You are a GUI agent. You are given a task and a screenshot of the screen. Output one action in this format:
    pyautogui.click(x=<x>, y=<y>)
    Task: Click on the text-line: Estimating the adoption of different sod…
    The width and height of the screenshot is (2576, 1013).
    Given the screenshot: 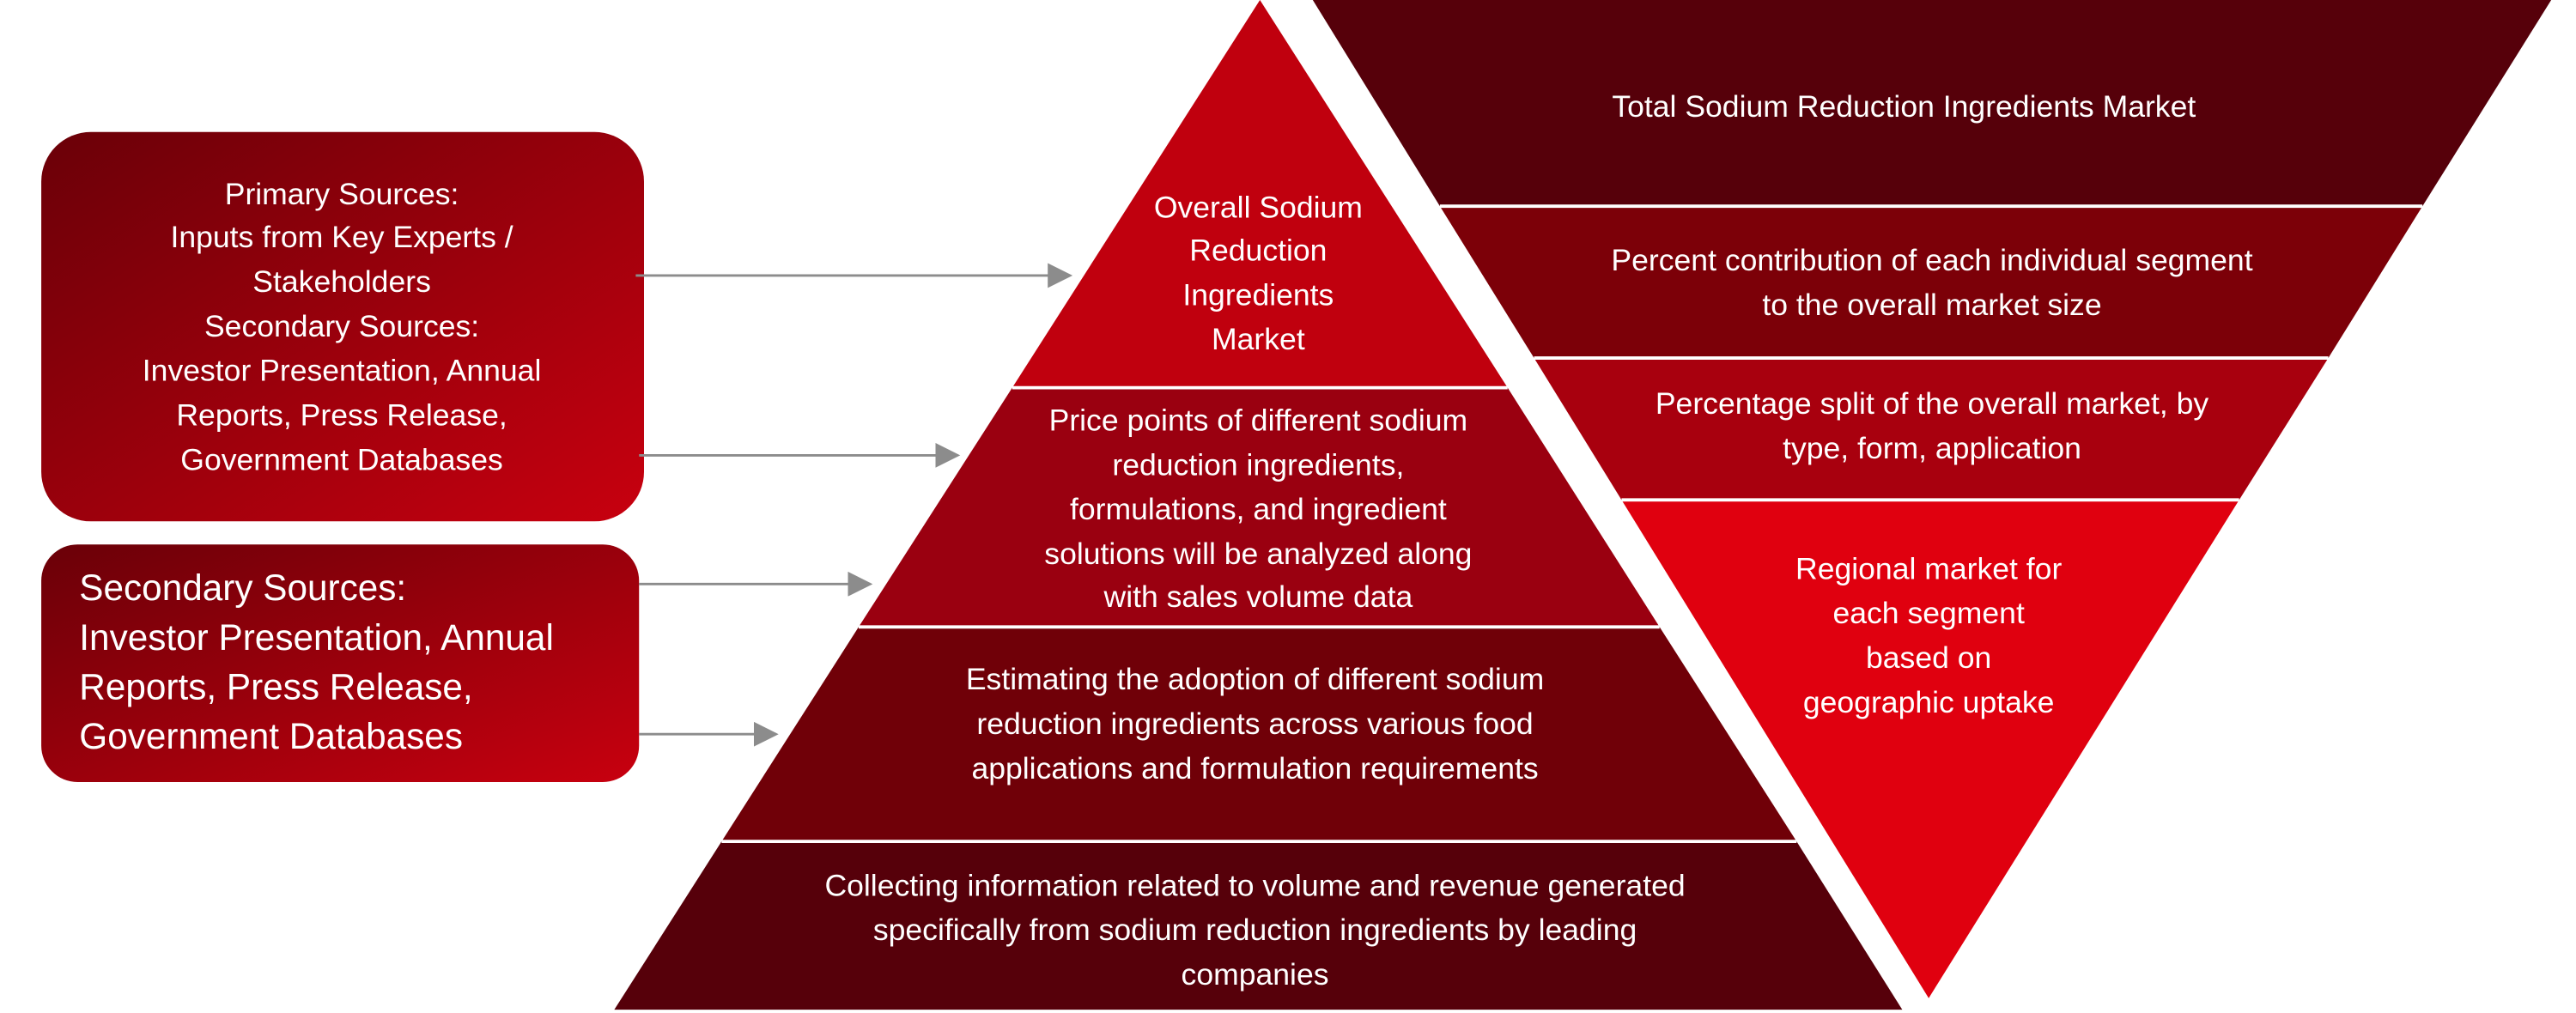 What is the action you would take?
    pyautogui.click(x=1255, y=679)
    